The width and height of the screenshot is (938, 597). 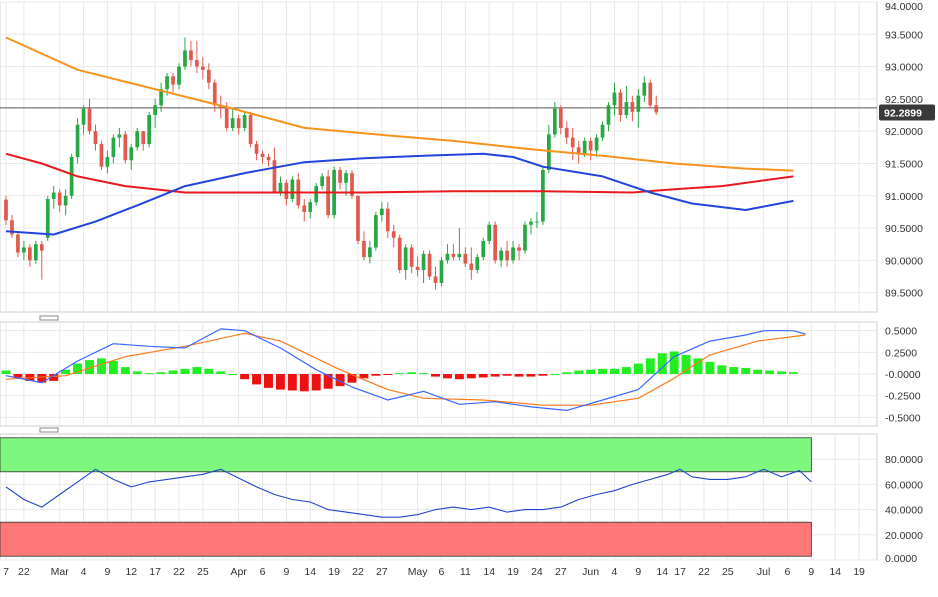 I want to click on y-tick-label: 80.0000, so click(x=904, y=460).